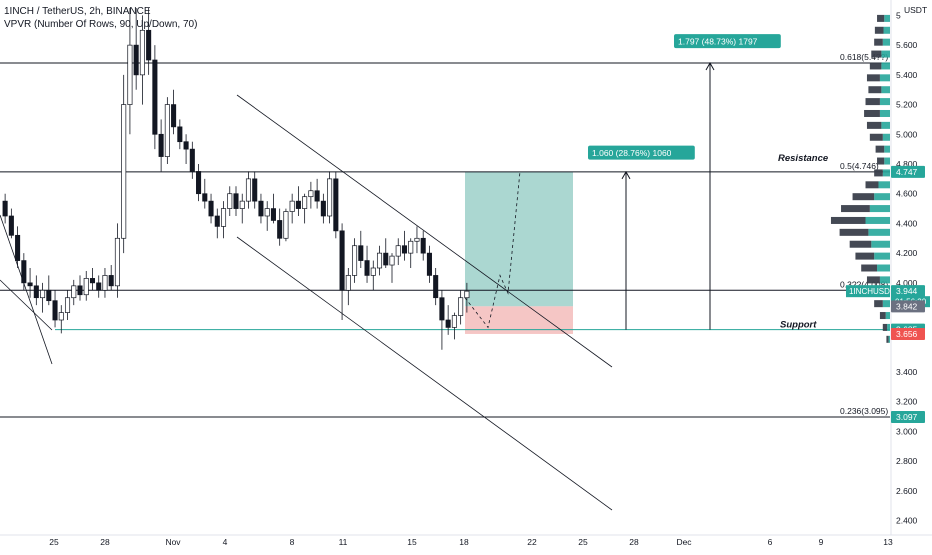  Describe the element at coordinates (225, 542) in the screenshot. I see `x-axis-tick: 4` at that location.